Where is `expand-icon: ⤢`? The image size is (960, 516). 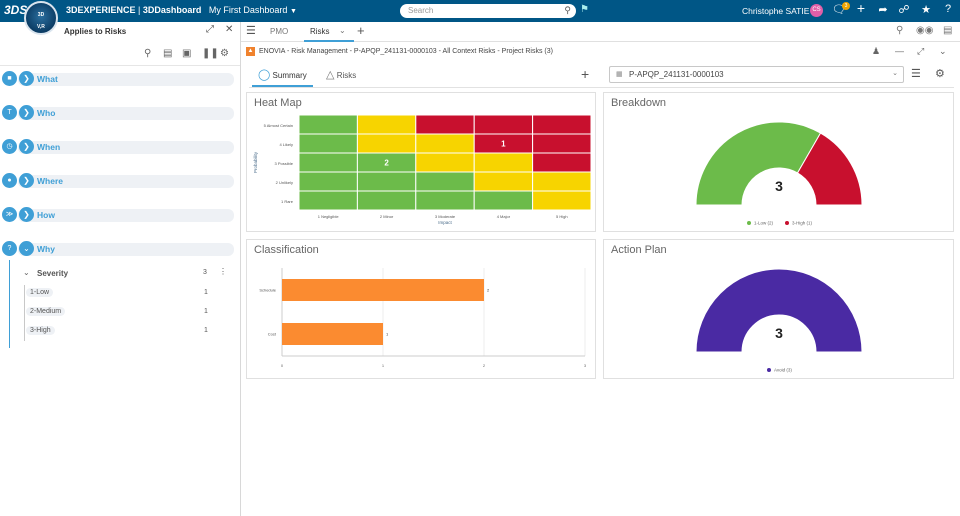
expand-icon: ⤢ is located at coordinates (210, 29).